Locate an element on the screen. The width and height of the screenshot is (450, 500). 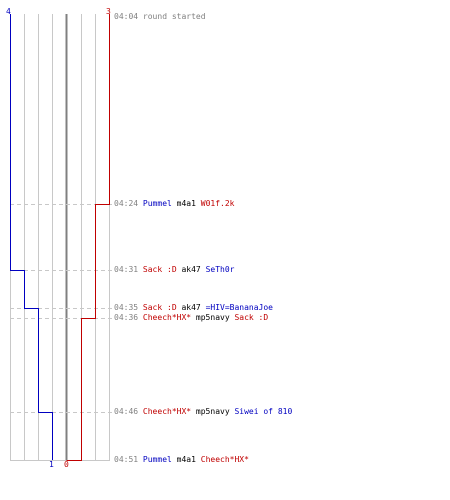
event-row-kill: 04:46 Cheech*HX* mp5navy Siwei of 810 is located at coordinates (203, 412).